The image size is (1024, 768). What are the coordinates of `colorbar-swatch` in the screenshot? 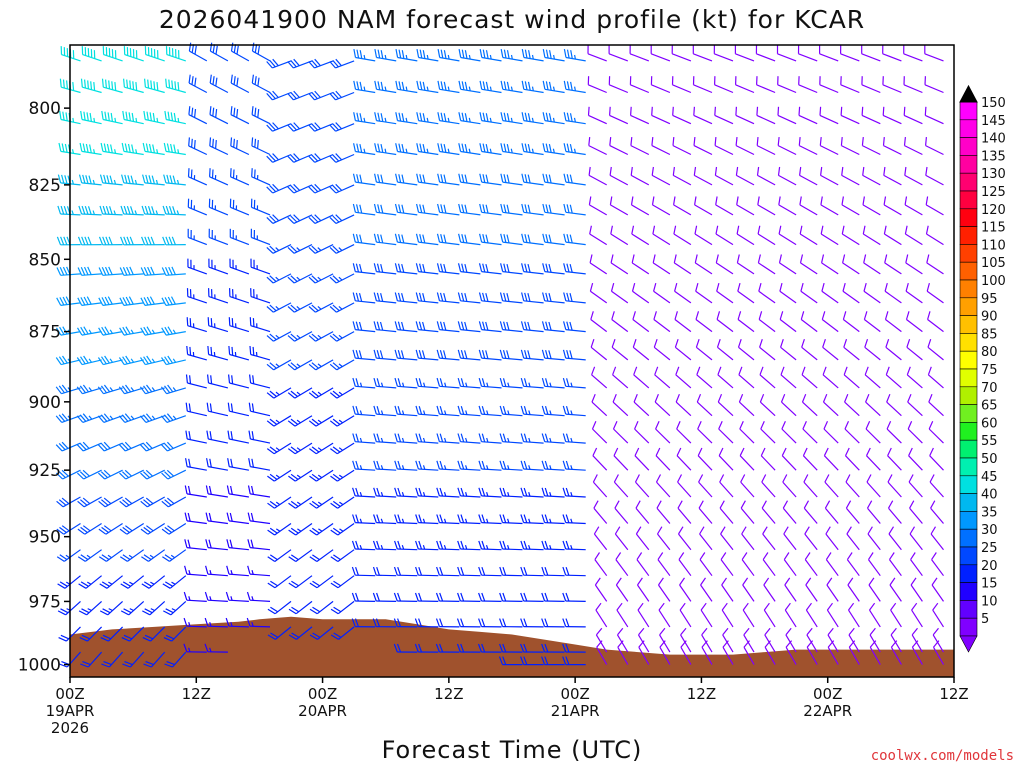 It's located at (968, 289).